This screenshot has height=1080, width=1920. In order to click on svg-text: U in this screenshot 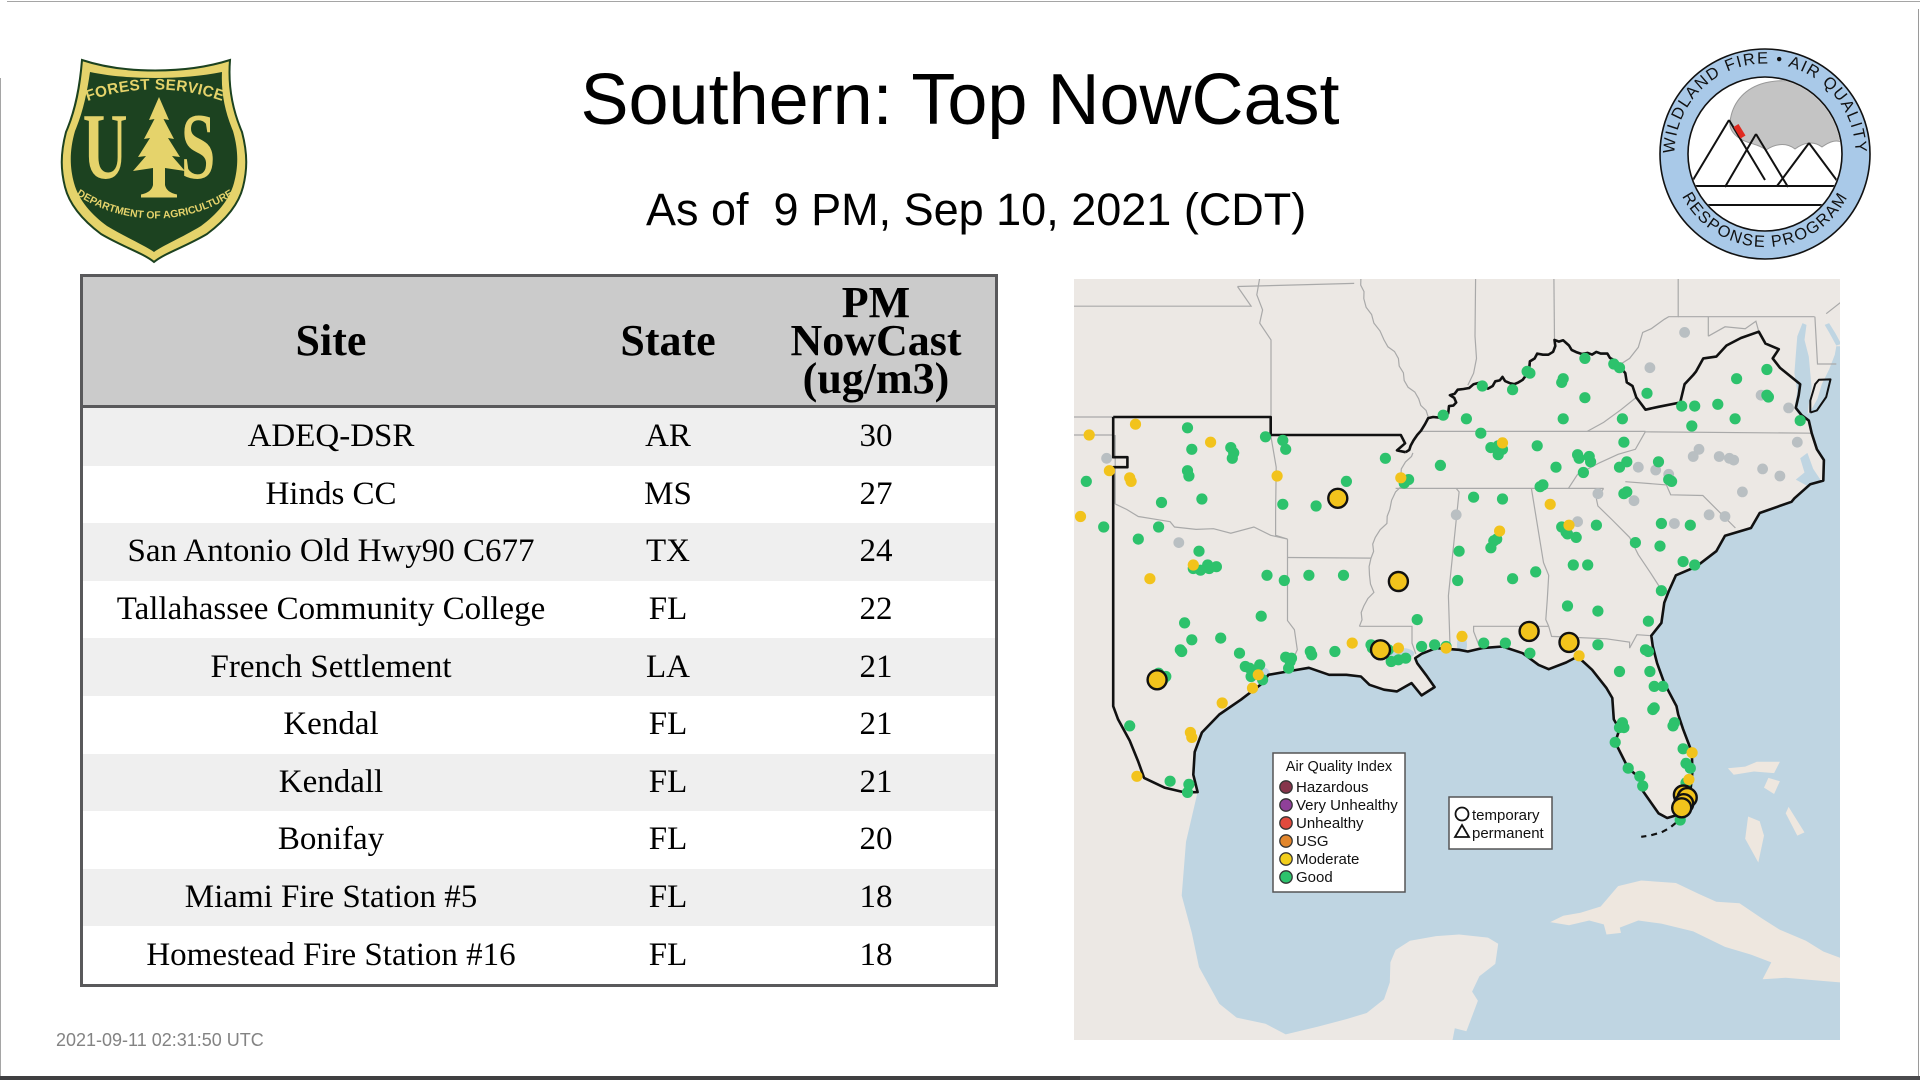, I will do `click(105, 147)`.